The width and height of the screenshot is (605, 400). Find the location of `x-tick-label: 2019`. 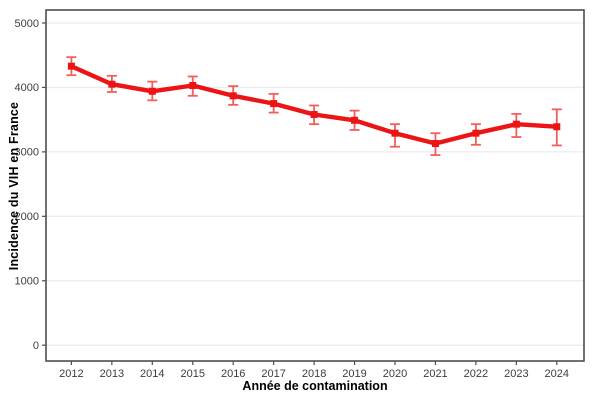

x-tick-label: 2019 is located at coordinates (354, 374).